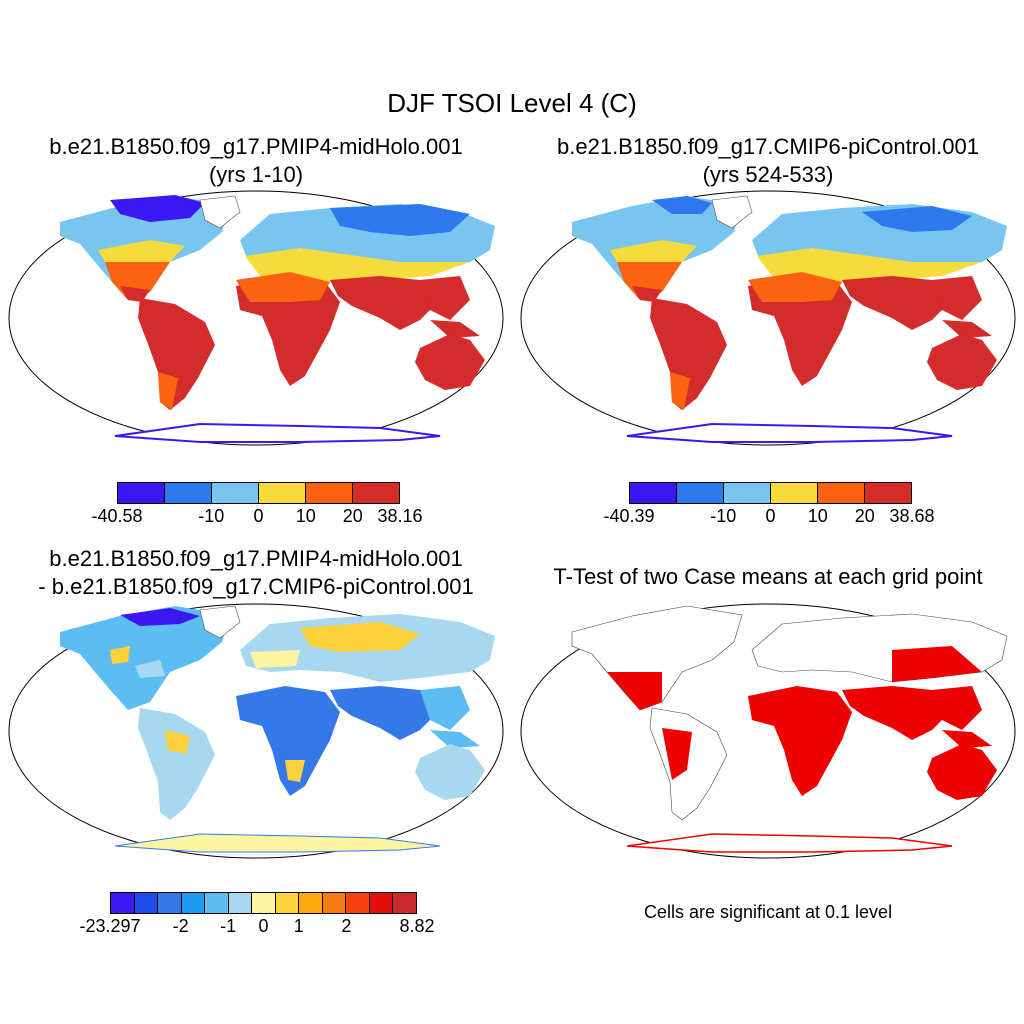 This screenshot has width=1024, height=1024. Describe the element at coordinates (256, 558) in the screenshot. I see `panel-title-bottom-left: b.e21.B1850.f09_g17.PMIP4-midHolo.001` at that location.